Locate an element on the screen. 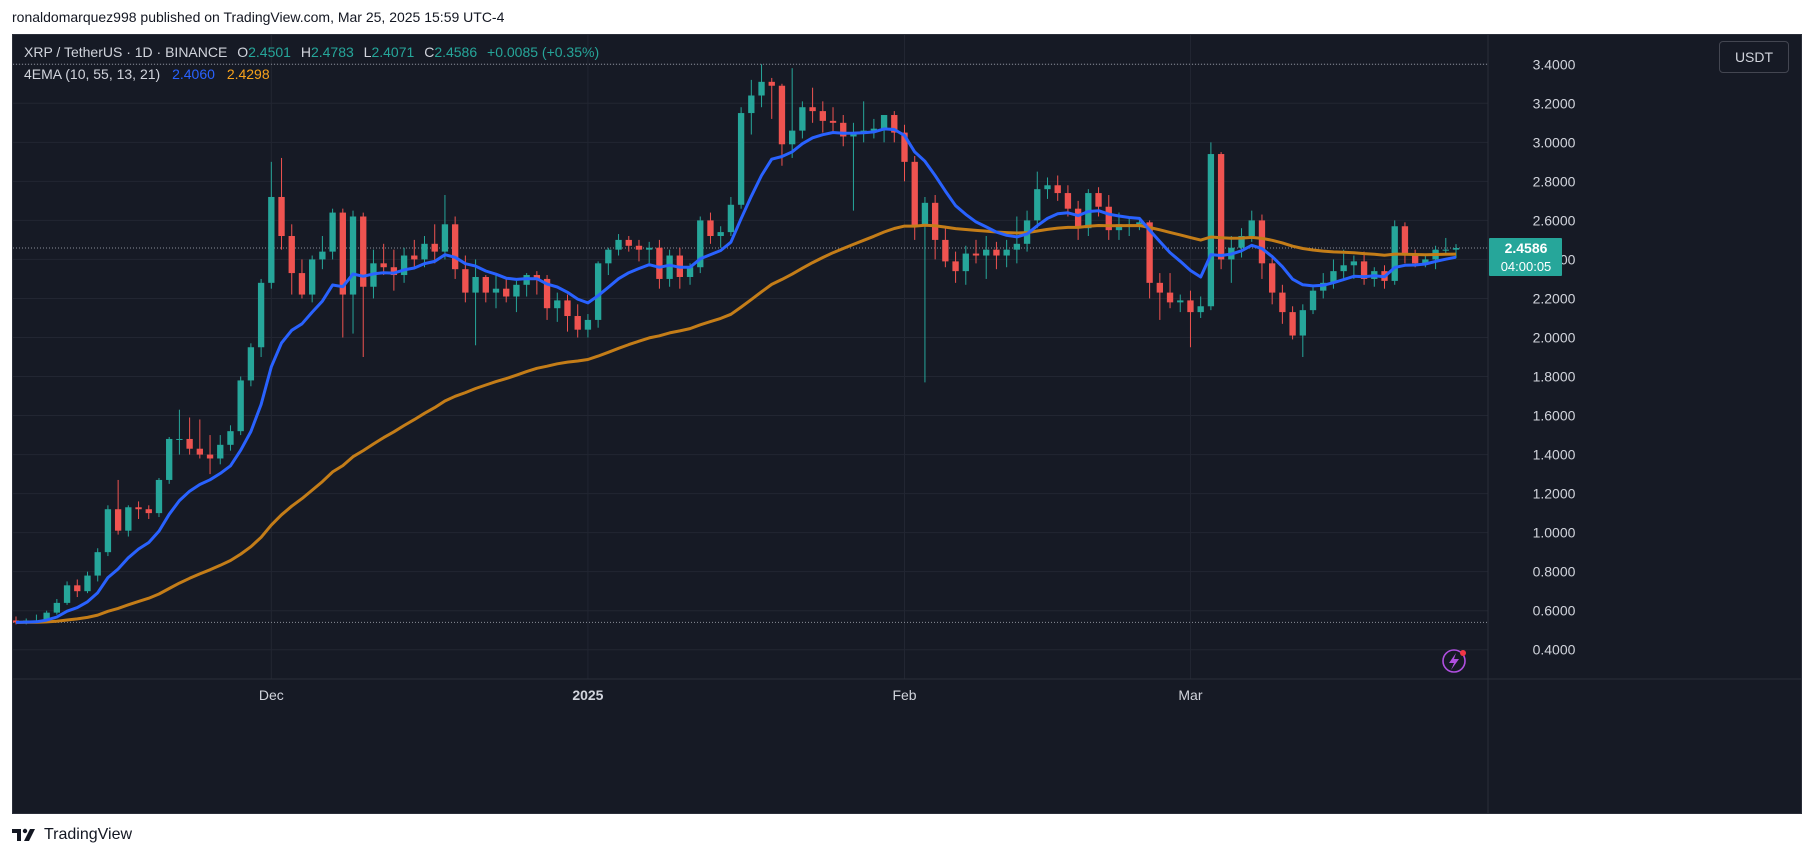 This screenshot has width=1814, height=858. lightning-icon is located at coordinates (1454, 661).